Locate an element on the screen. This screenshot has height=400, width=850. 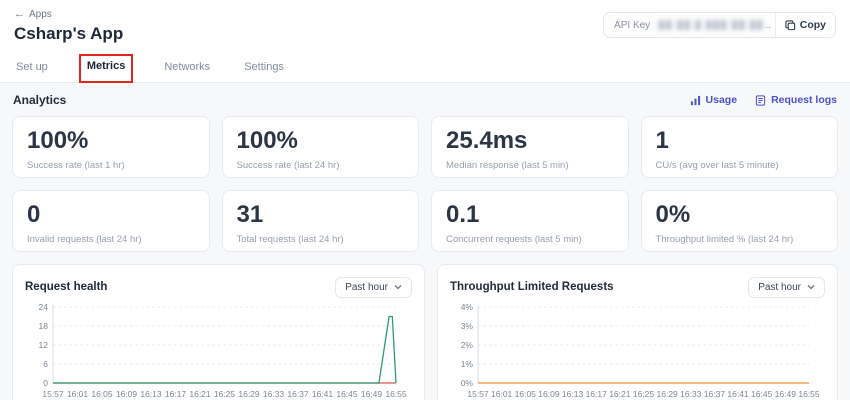
svg-text: 3% is located at coordinates (467, 326).